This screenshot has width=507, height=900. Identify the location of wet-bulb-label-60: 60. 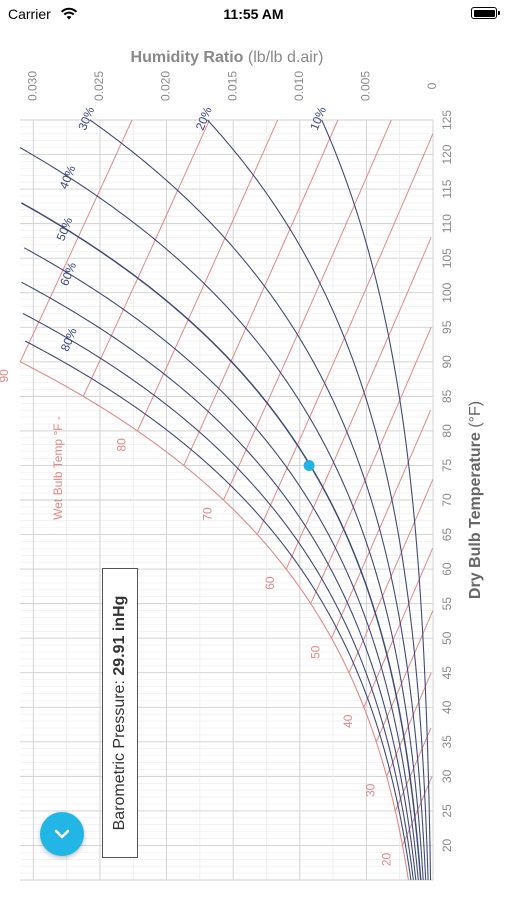
(270, 583).